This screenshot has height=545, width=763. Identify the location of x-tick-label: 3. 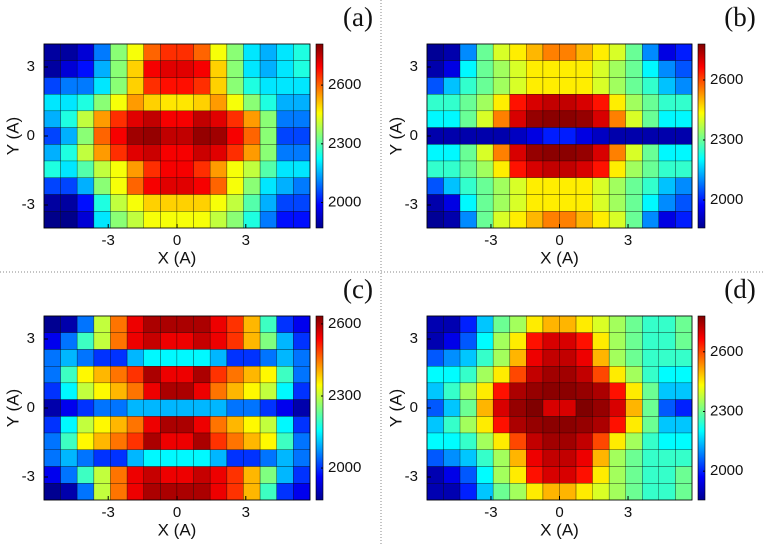
(246, 240).